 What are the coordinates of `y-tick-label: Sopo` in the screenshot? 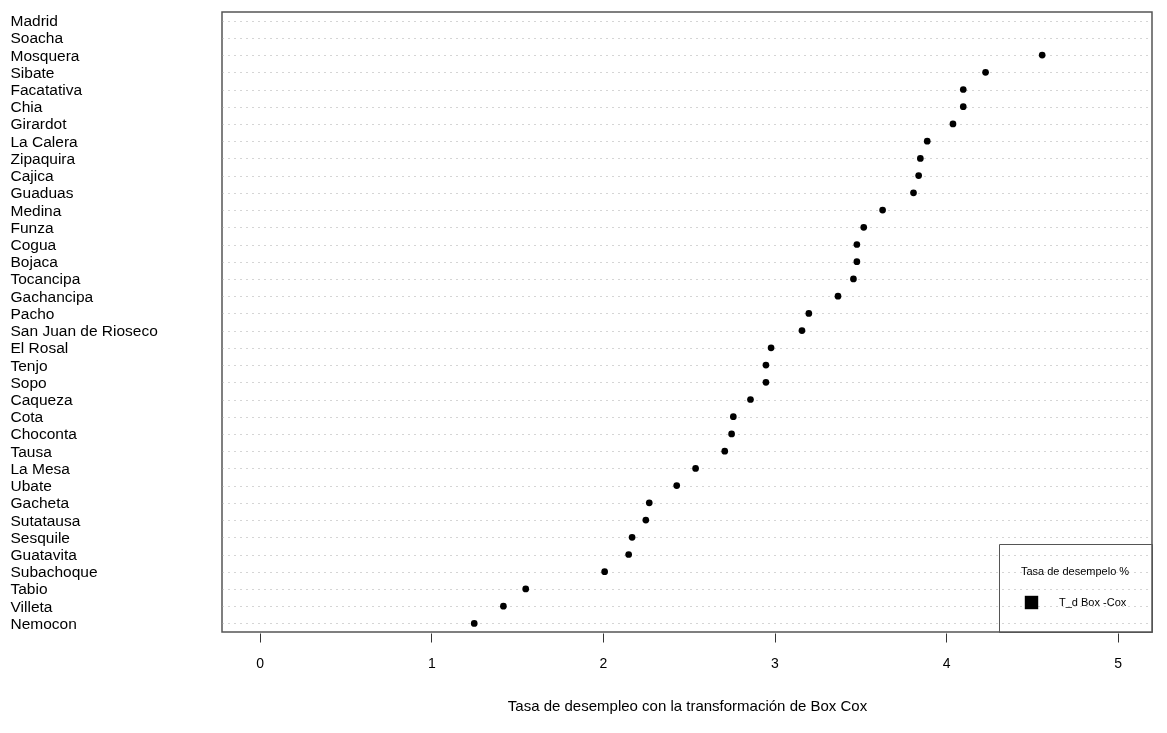 It's located at (28, 382).